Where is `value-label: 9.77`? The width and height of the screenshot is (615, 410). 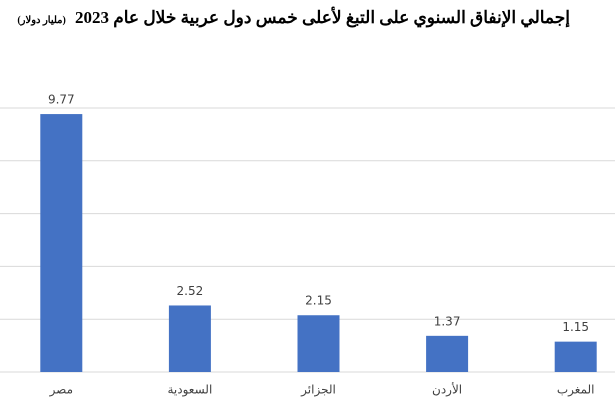
value-label: 9.77 is located at coordinates (61, 100).